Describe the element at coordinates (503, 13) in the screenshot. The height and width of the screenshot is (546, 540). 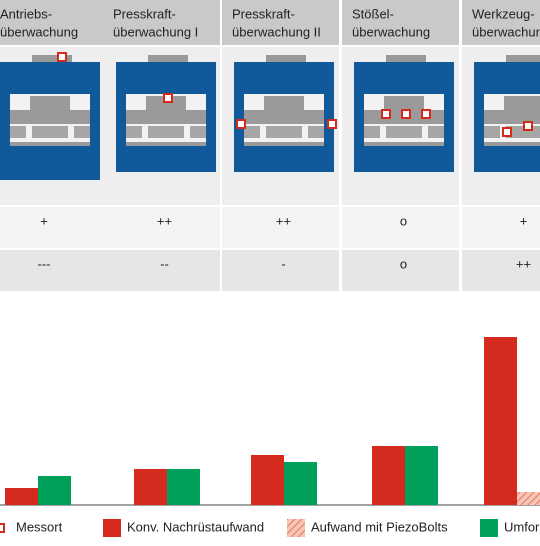
I see `header-text: Werkzeug-` at that location.